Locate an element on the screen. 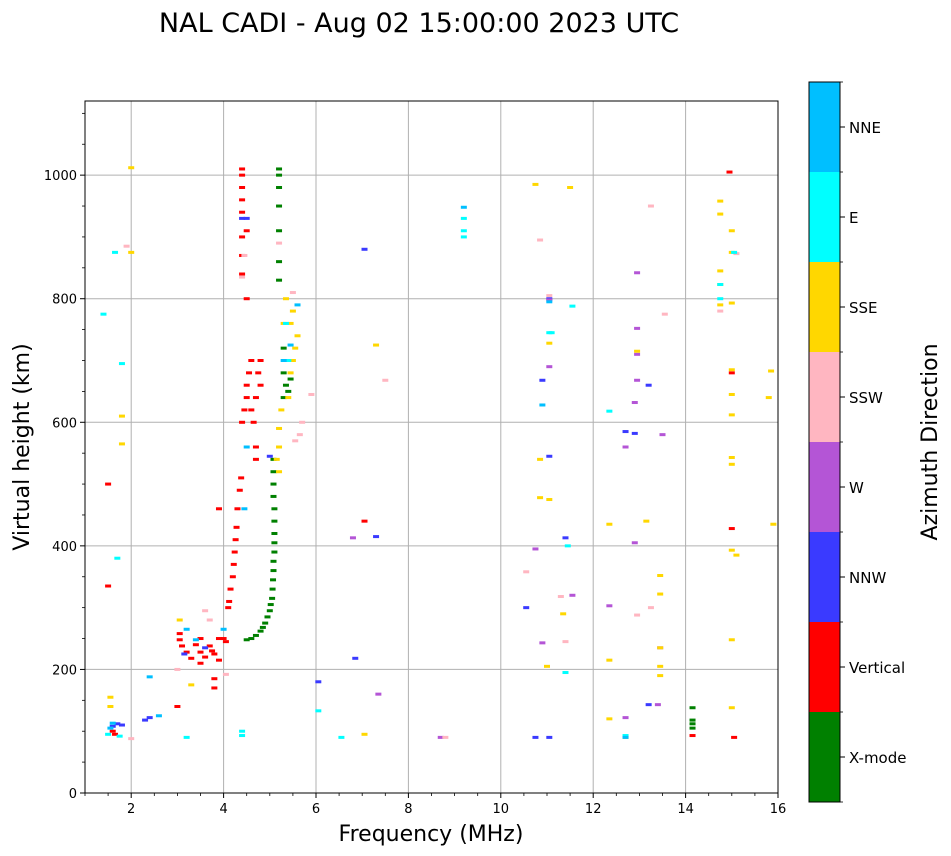 This screenshot has height=856, width=951. y-tick-label: 0 is located at coordinates (73, 794).